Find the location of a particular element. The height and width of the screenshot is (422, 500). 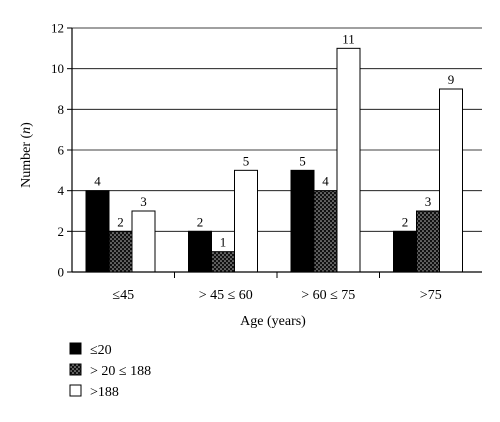

data-label: 9 is located at coordinates (451, 79).